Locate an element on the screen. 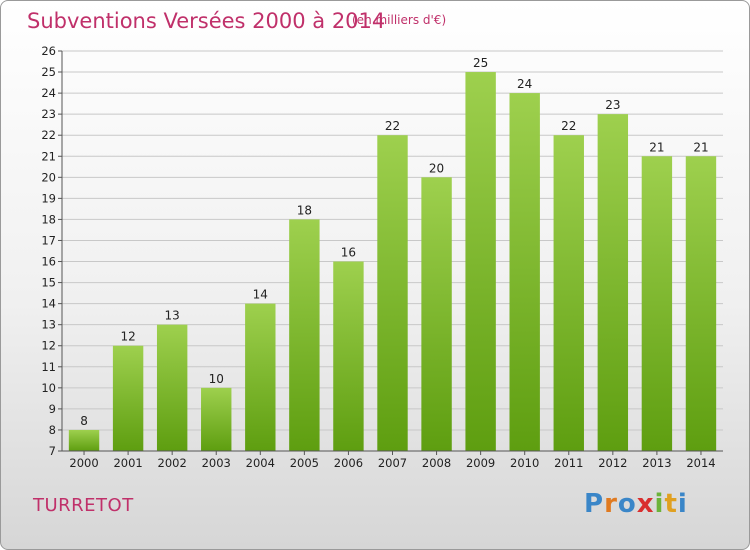 This screenshot has height=550, width=750. x-tick-label: 2011 is located at coordinates (568, 463).